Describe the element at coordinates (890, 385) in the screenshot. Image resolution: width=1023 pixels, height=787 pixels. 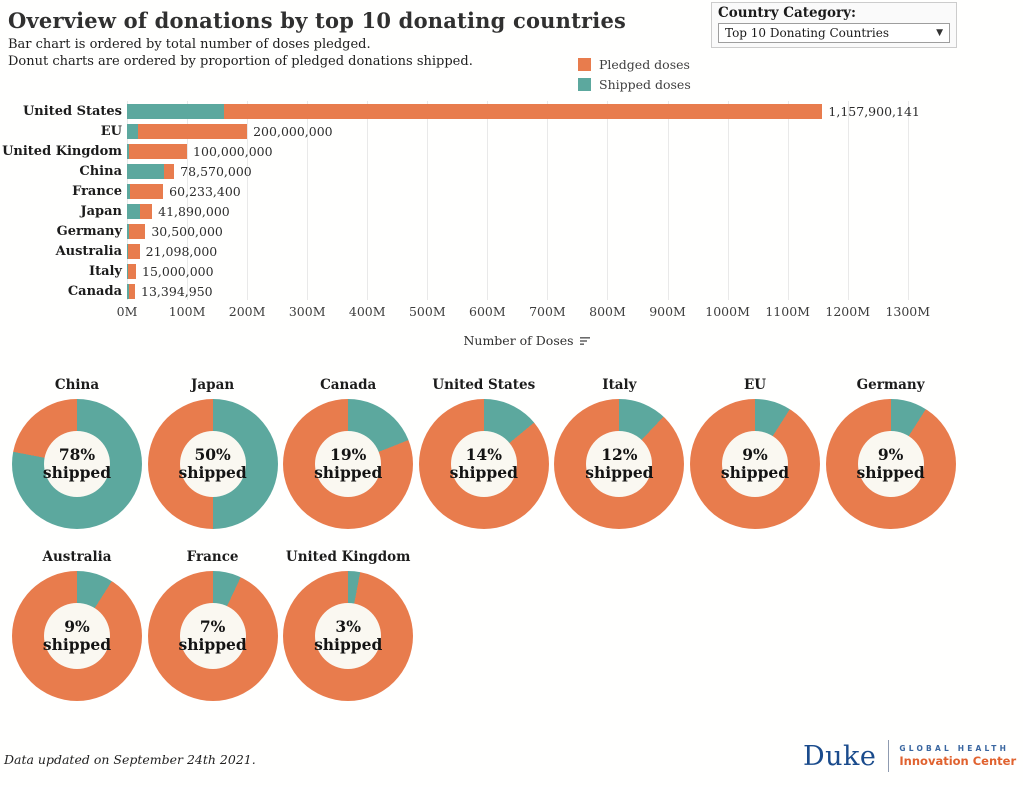
I see `donut-title: Germany` at that location.